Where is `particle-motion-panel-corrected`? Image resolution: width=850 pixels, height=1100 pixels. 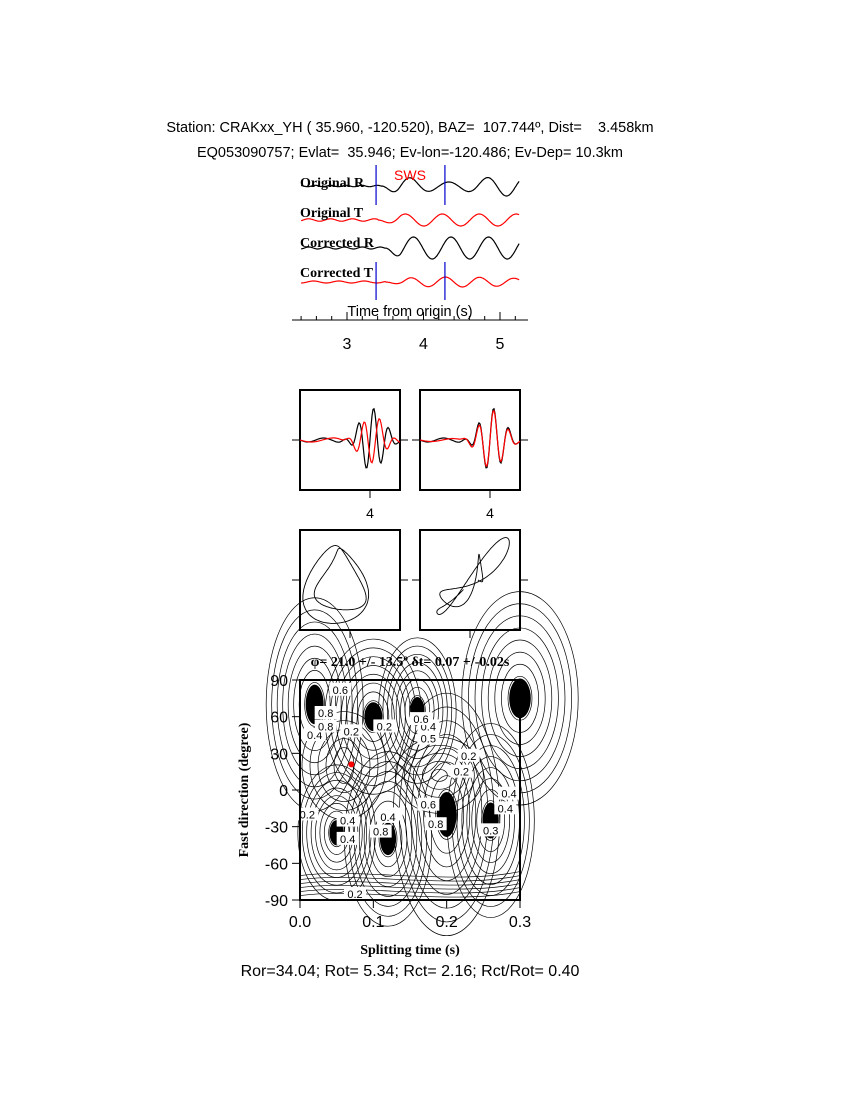 particle-motion-panel-corrected is located at coordinates (470, 580).